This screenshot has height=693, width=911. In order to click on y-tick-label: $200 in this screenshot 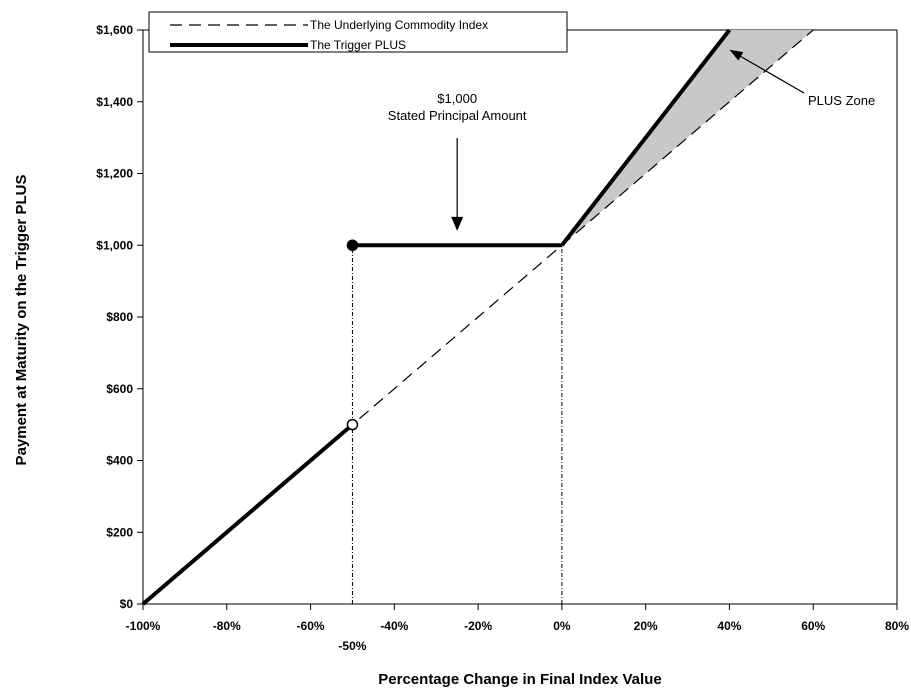, I will do `click(119, 532)`.